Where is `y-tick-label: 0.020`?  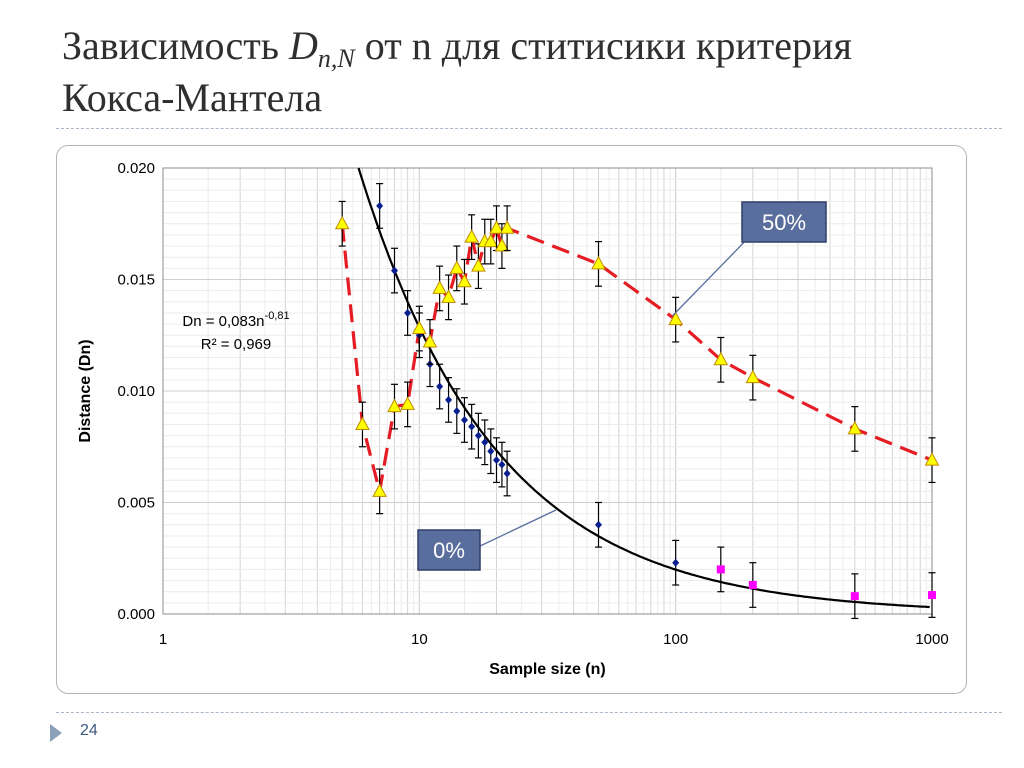
y-tick-label: 0.020 is located at coordinates (136, 168).